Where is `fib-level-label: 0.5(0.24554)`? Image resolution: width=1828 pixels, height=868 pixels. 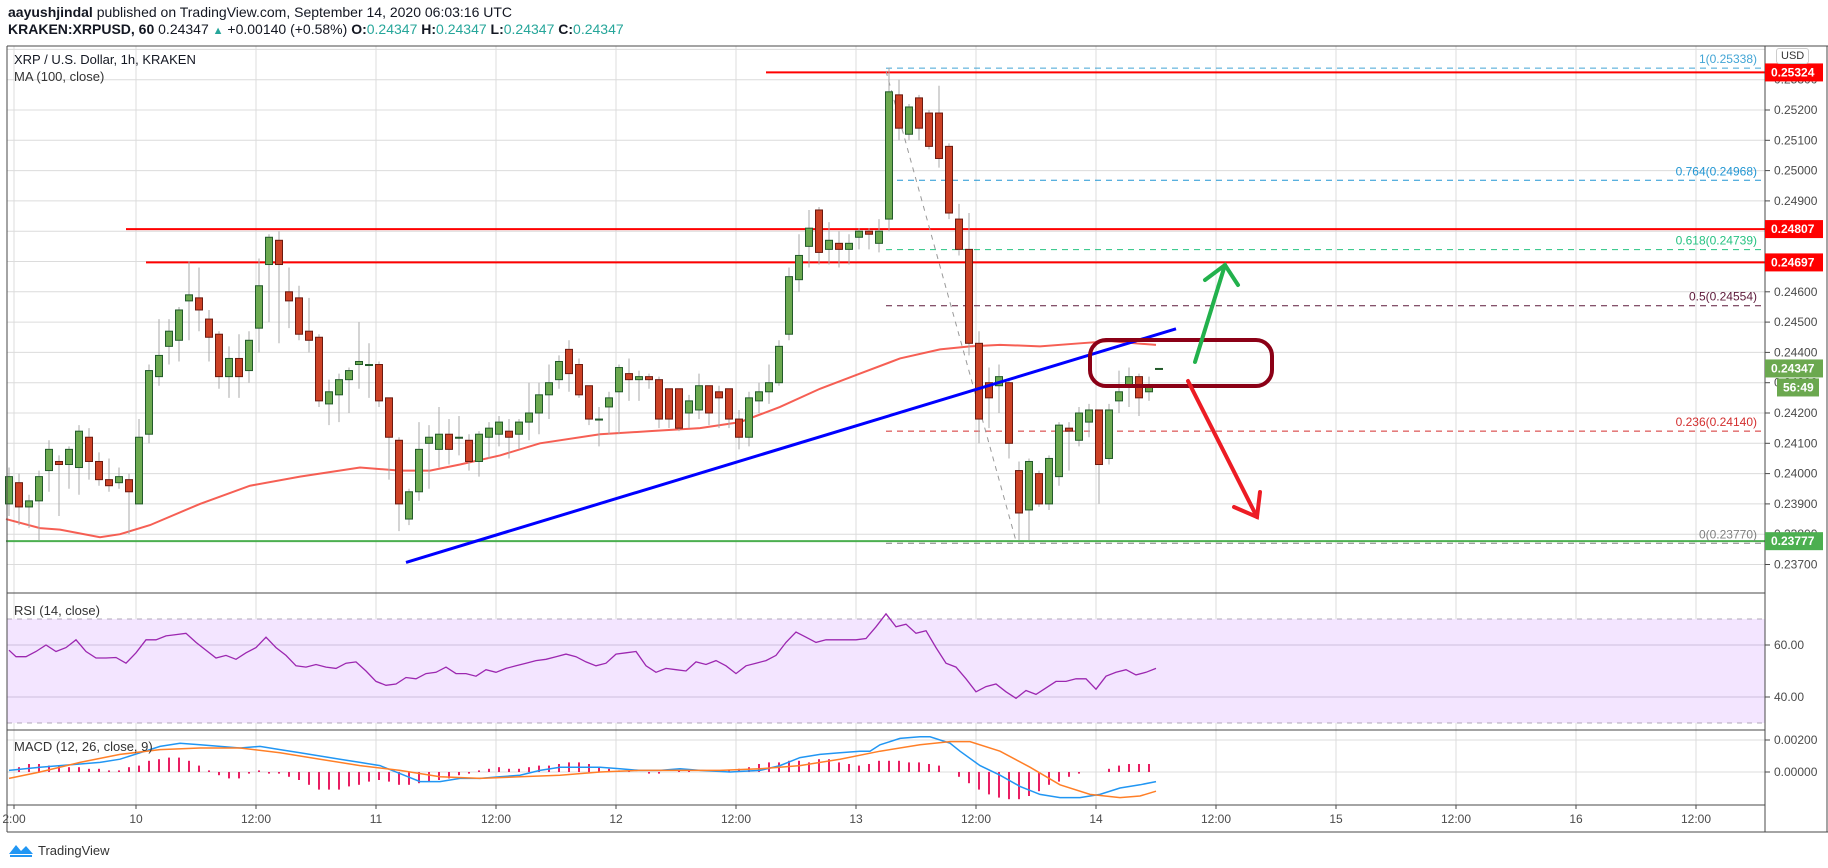 fib-level-label: 0.5(0.24554) is located at coordinates (1723, 297).